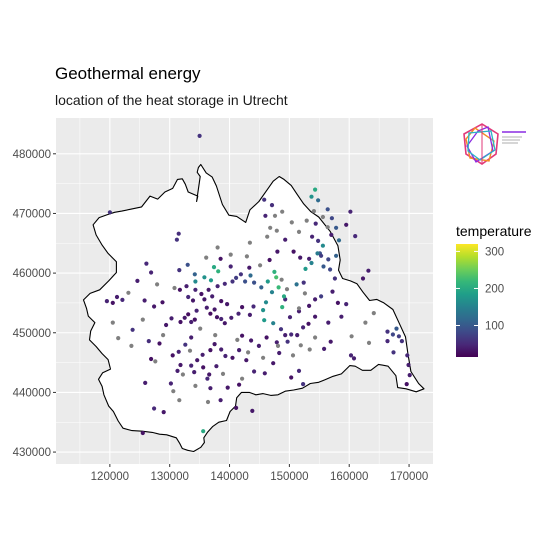 The height and width of the screenshot is (550, 550). I want to click on legend-tick-label: 200, so click(494, 289).